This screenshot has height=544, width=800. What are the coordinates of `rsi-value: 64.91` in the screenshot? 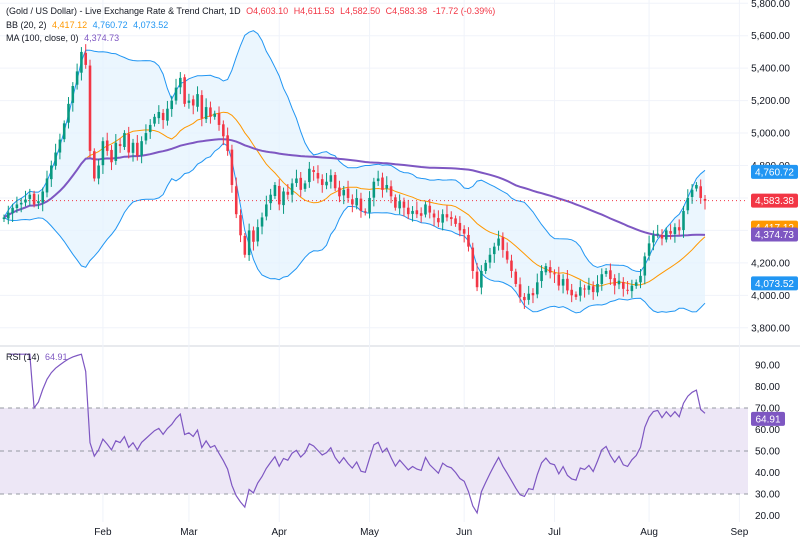 It's located at (56, 357).